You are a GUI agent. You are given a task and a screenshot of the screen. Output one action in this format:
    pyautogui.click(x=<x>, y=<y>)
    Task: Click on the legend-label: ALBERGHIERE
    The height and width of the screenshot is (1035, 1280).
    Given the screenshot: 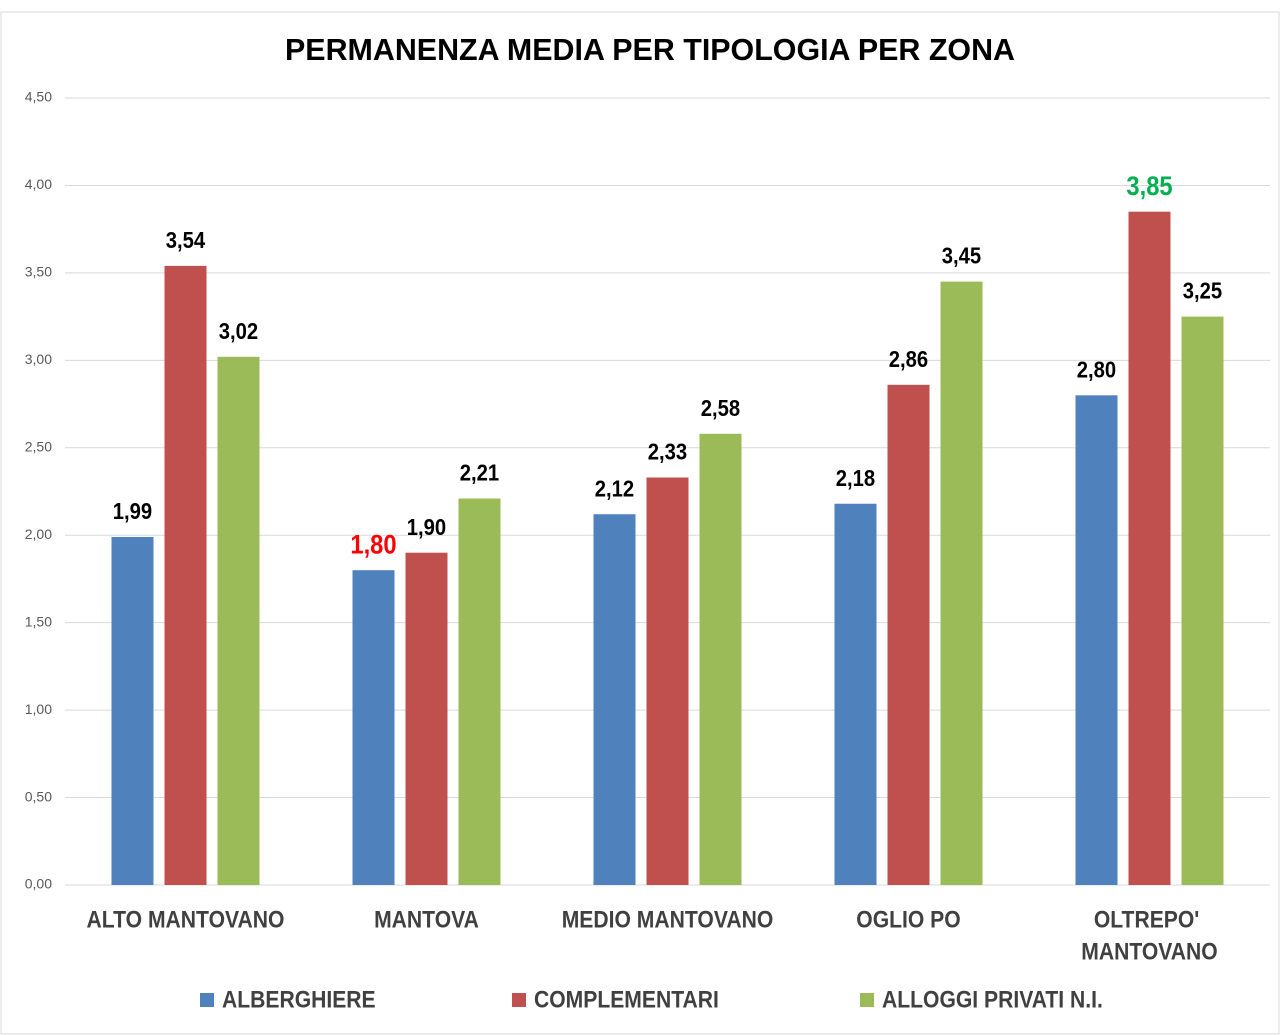 What is the action you would take?
    pyautogui.click(x=299, y=999)
    